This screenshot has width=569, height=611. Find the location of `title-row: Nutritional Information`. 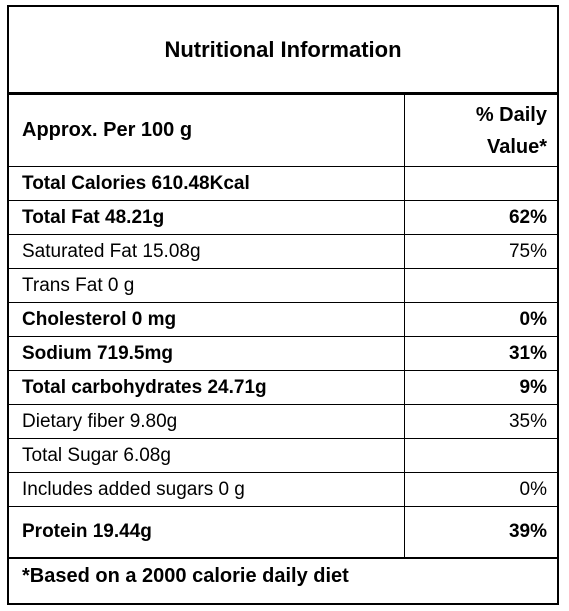

title-row: Nutritional Information is located at coordinates (283, 51).